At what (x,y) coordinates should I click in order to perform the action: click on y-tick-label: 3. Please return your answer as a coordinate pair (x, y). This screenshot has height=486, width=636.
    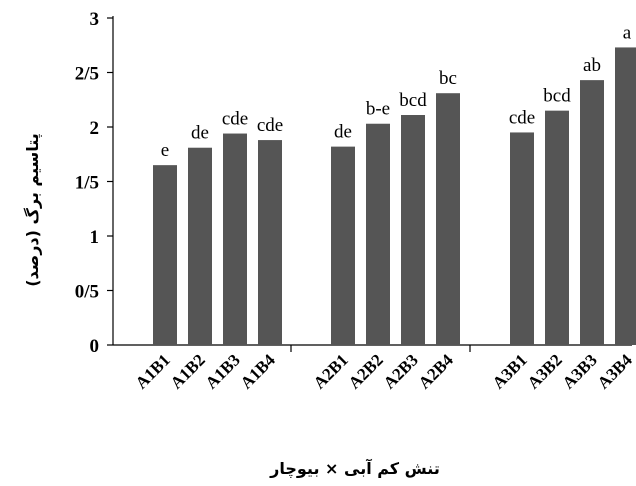
    Looking at the image, I should click on (95, 19).